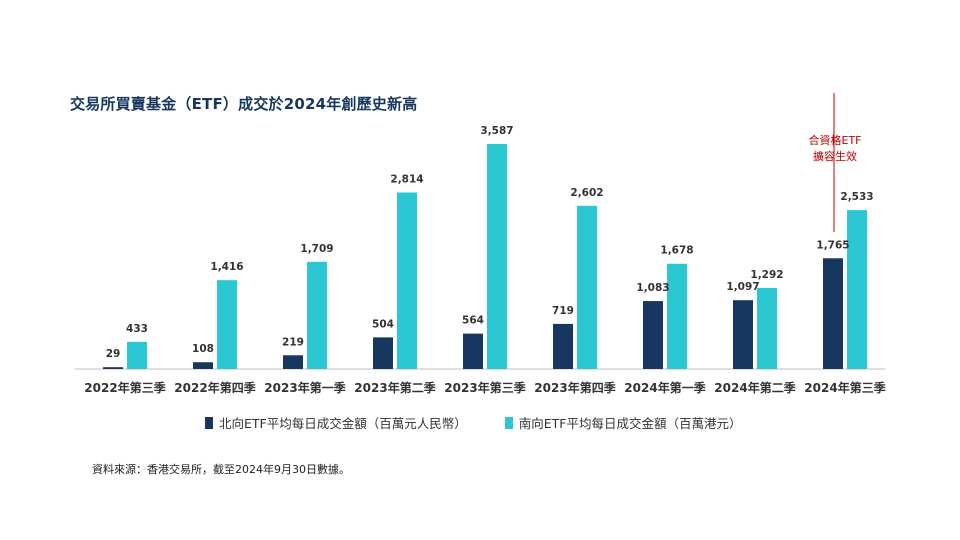 This screenshot has width=960, height=540. I want to click on southbound-data-label: 2,533, so click(856, 197).